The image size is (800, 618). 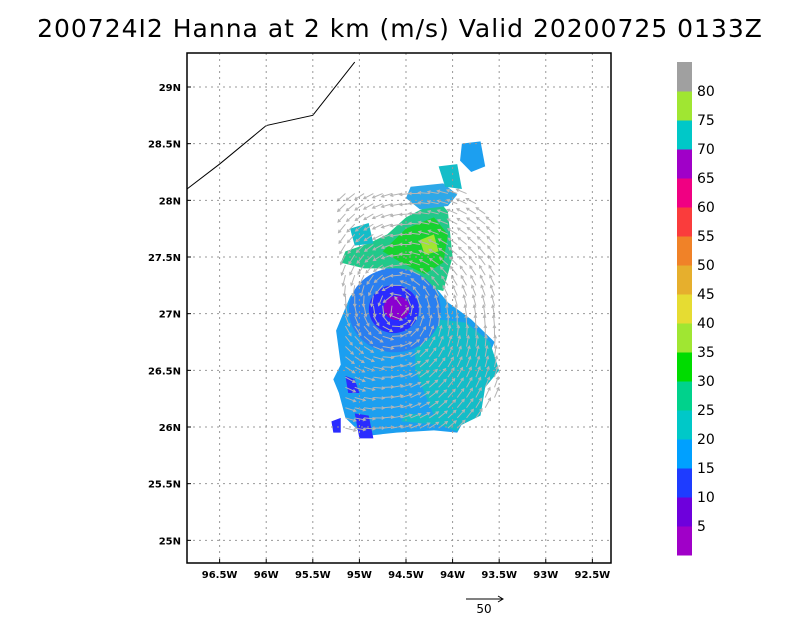 What do you see at coordinates (706, 266) in the screenshot?
I see `colorbar-label: 50` at bounding box center [706, 266].